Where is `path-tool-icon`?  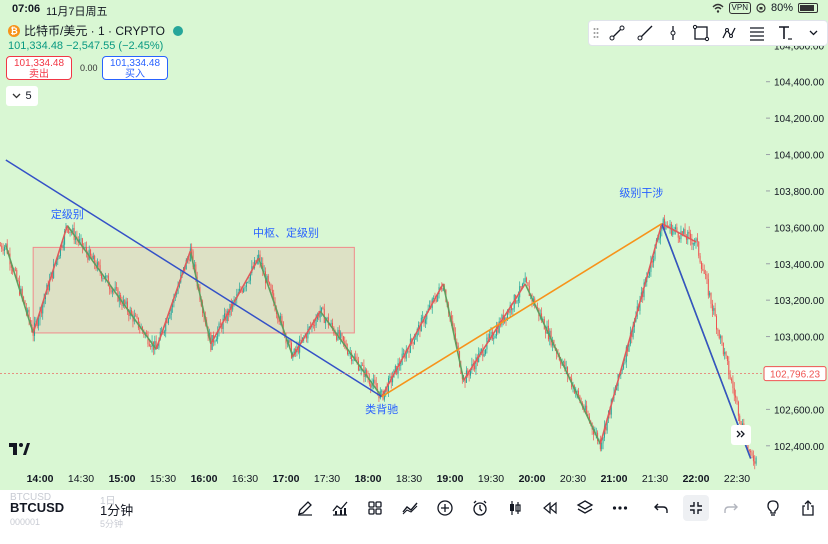 path-tool-icon is located at coordinates (729, 33).